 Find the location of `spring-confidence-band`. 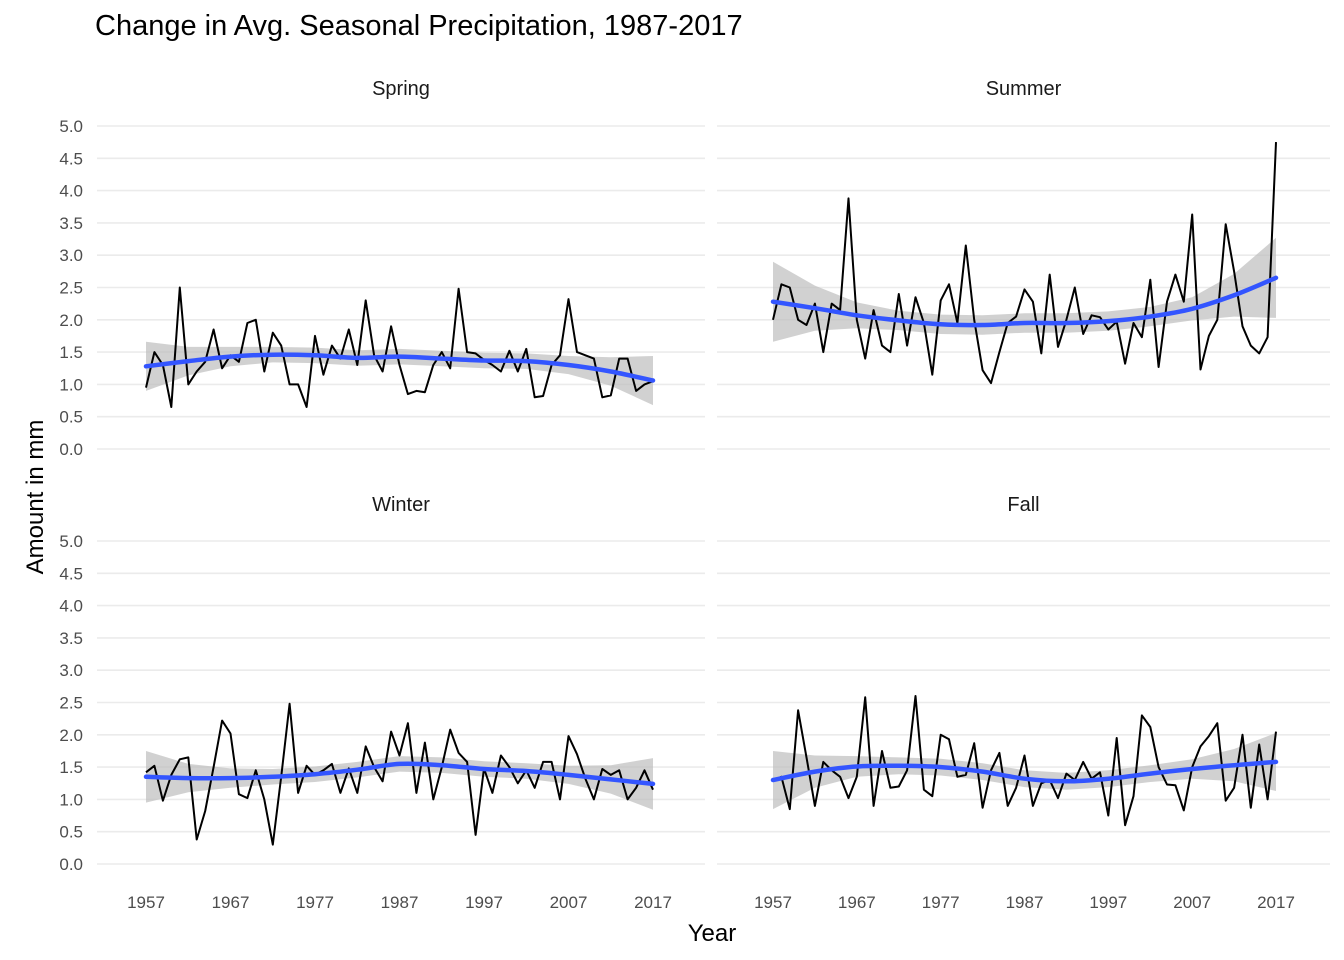

spring-confidence-band is located at coordinates (399, 373).